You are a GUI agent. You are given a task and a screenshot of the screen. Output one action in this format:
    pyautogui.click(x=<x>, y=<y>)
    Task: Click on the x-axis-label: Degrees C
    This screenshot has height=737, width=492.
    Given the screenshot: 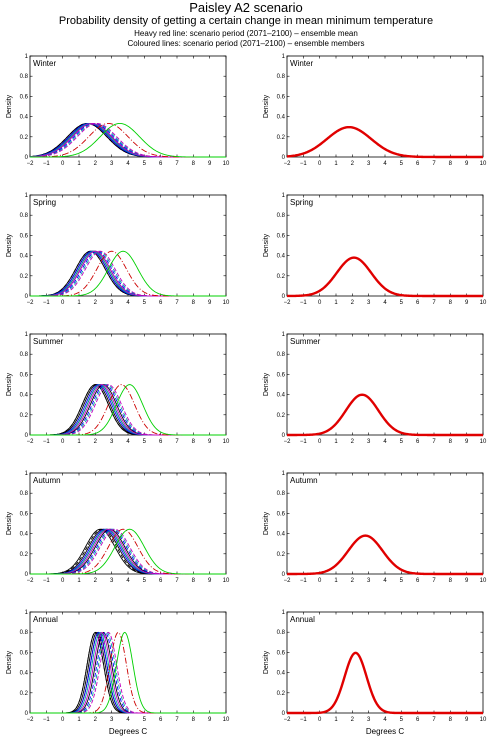 What is the action you would take?
    pyautogui.click(x=385, y=731)
    